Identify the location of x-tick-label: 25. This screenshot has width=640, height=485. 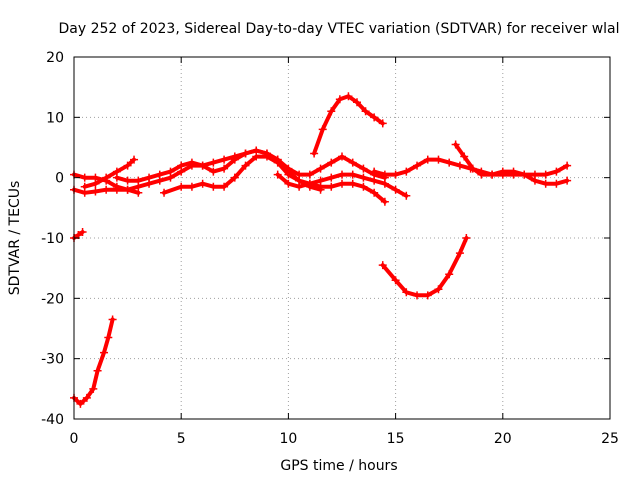
(610, 439).